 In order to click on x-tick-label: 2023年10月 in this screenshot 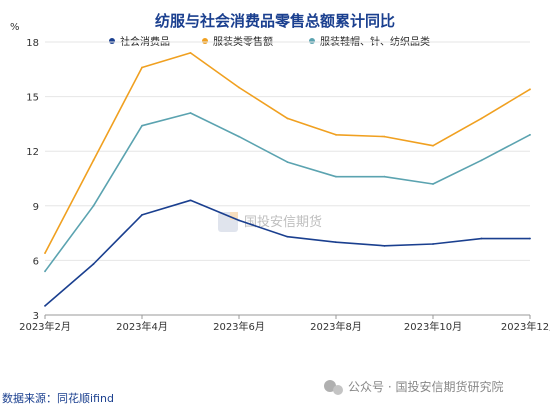, I will do `click(433, 326)`.